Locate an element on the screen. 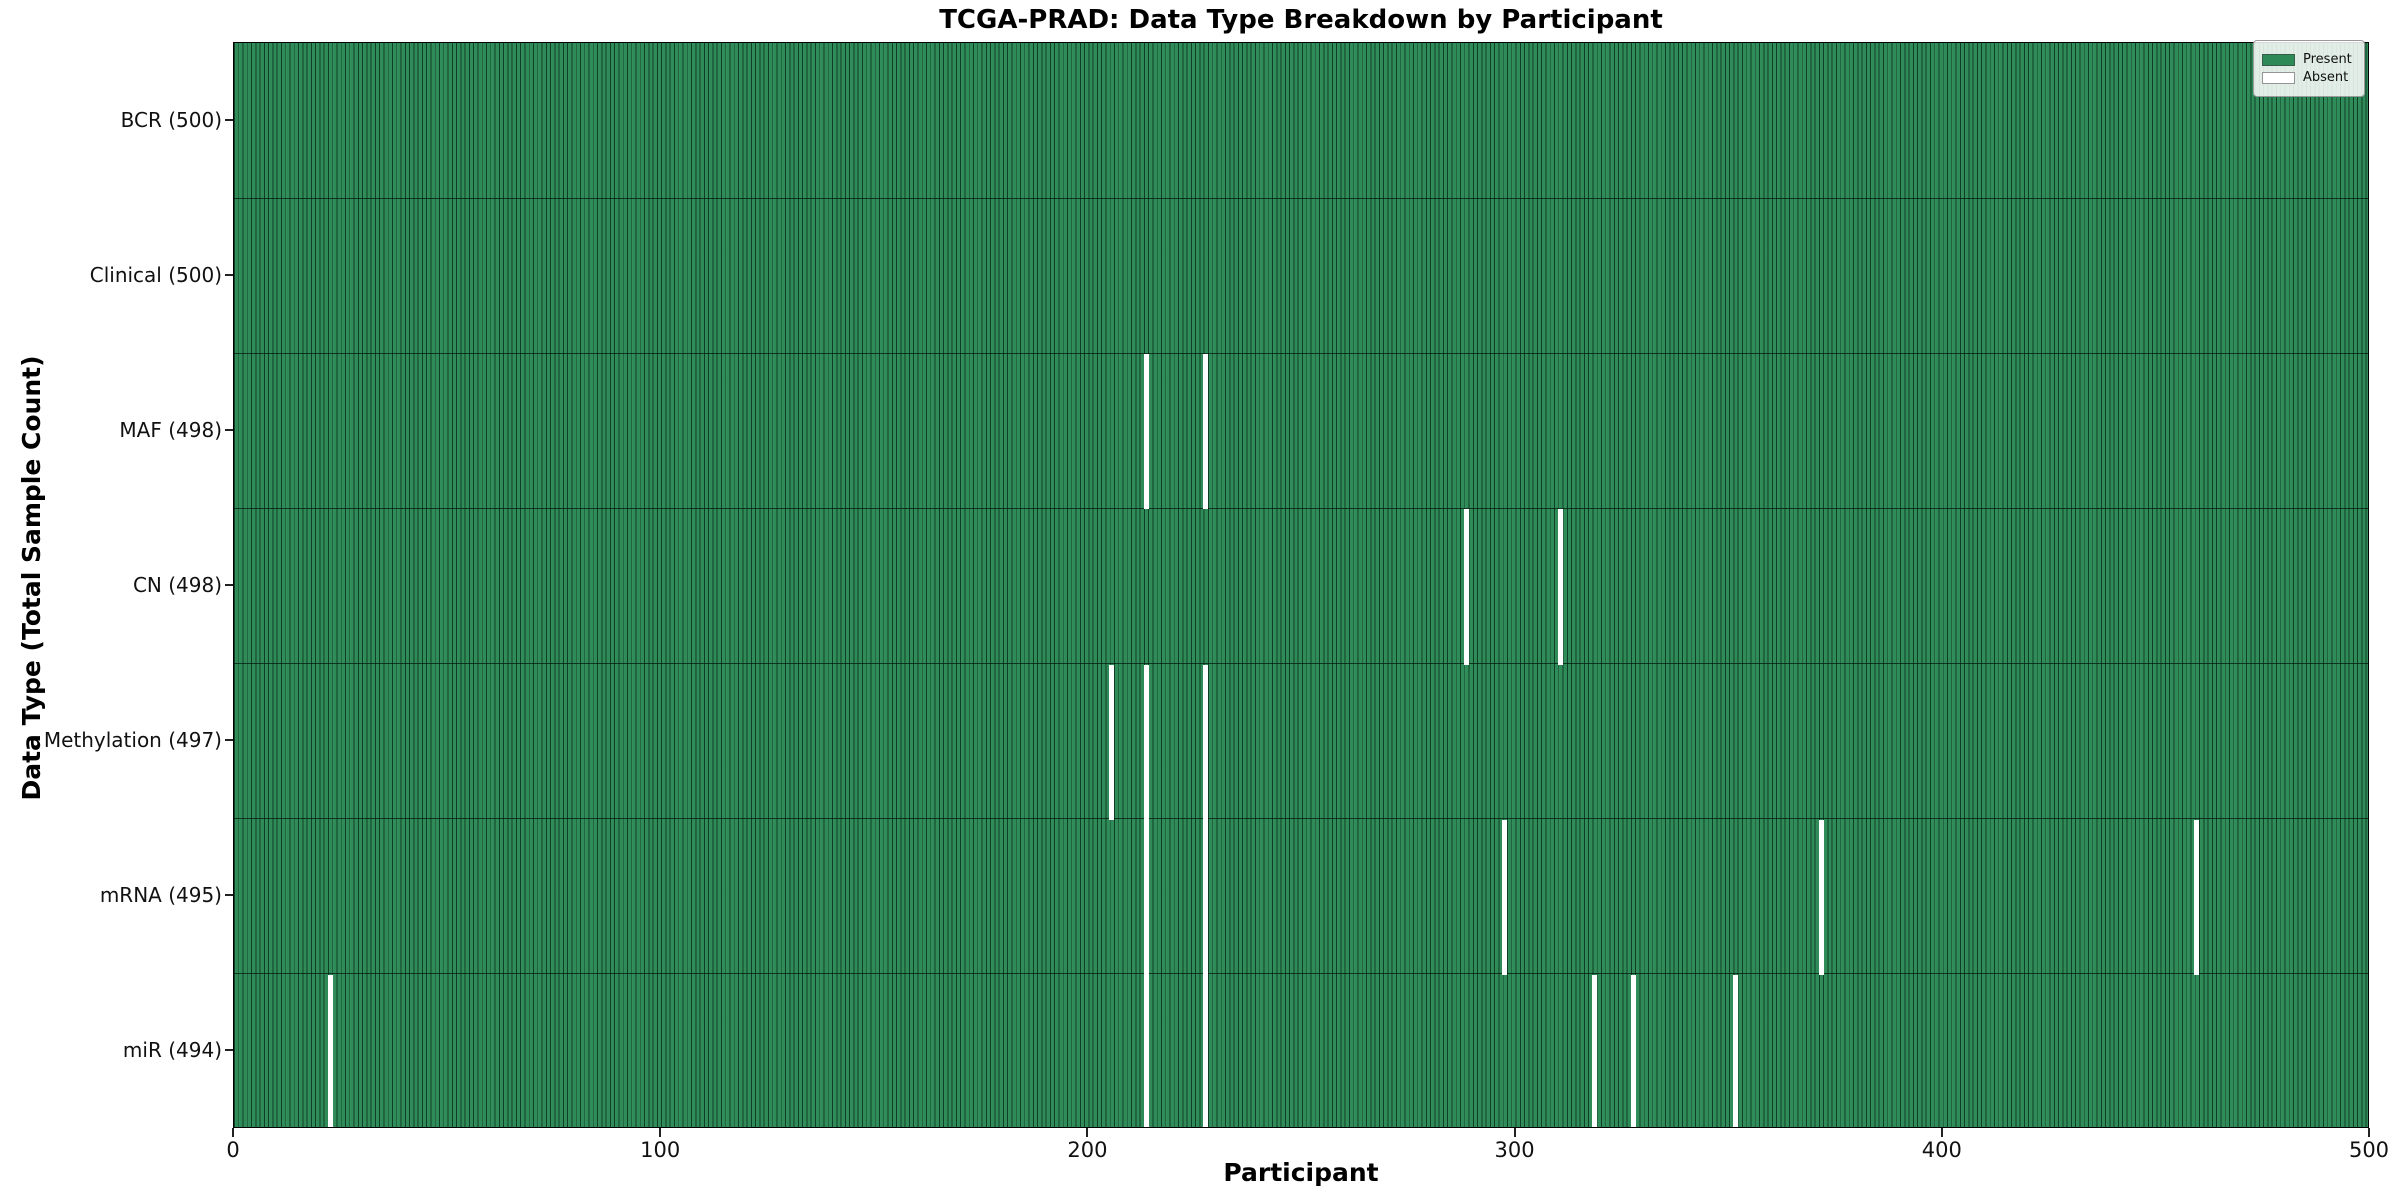  x-axis-label: Participant is located at coordinates (1301, 1172).